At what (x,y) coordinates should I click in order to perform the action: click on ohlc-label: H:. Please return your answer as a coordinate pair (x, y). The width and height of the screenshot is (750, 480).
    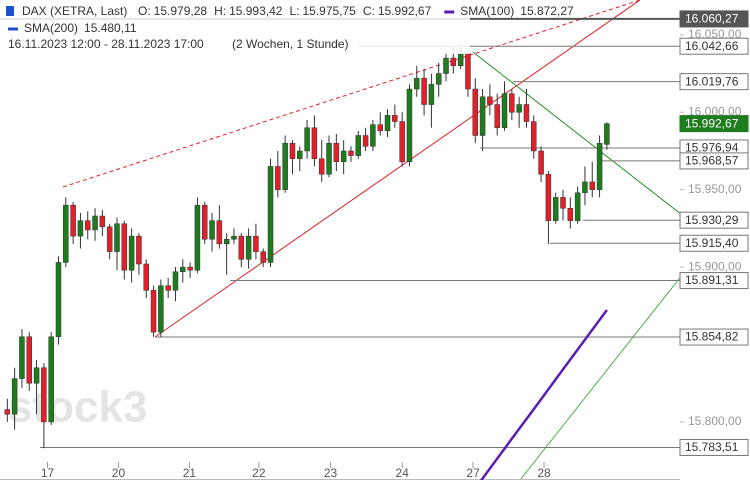
    Looking at the image, I should click on (220, 11).